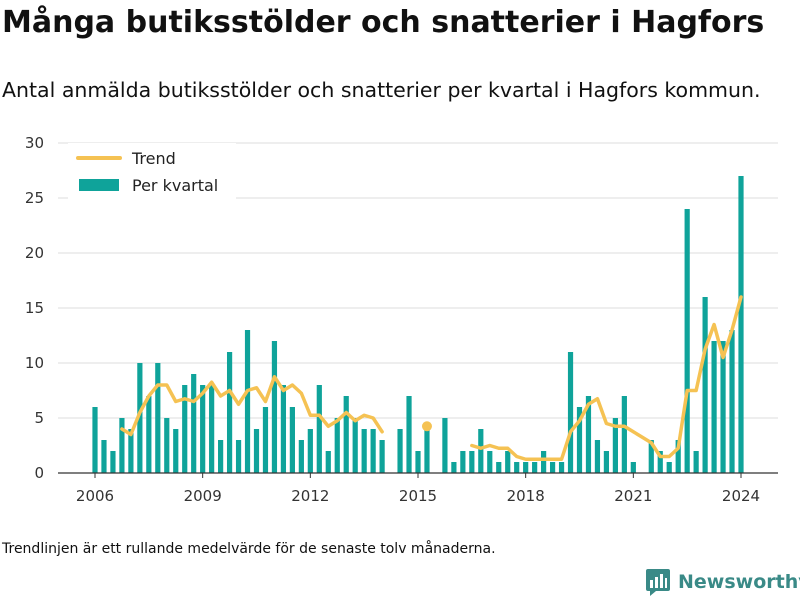  Describe the element at coordinates (39, 418) in the screenshot. I see `y-tick-label: 5` at that location.